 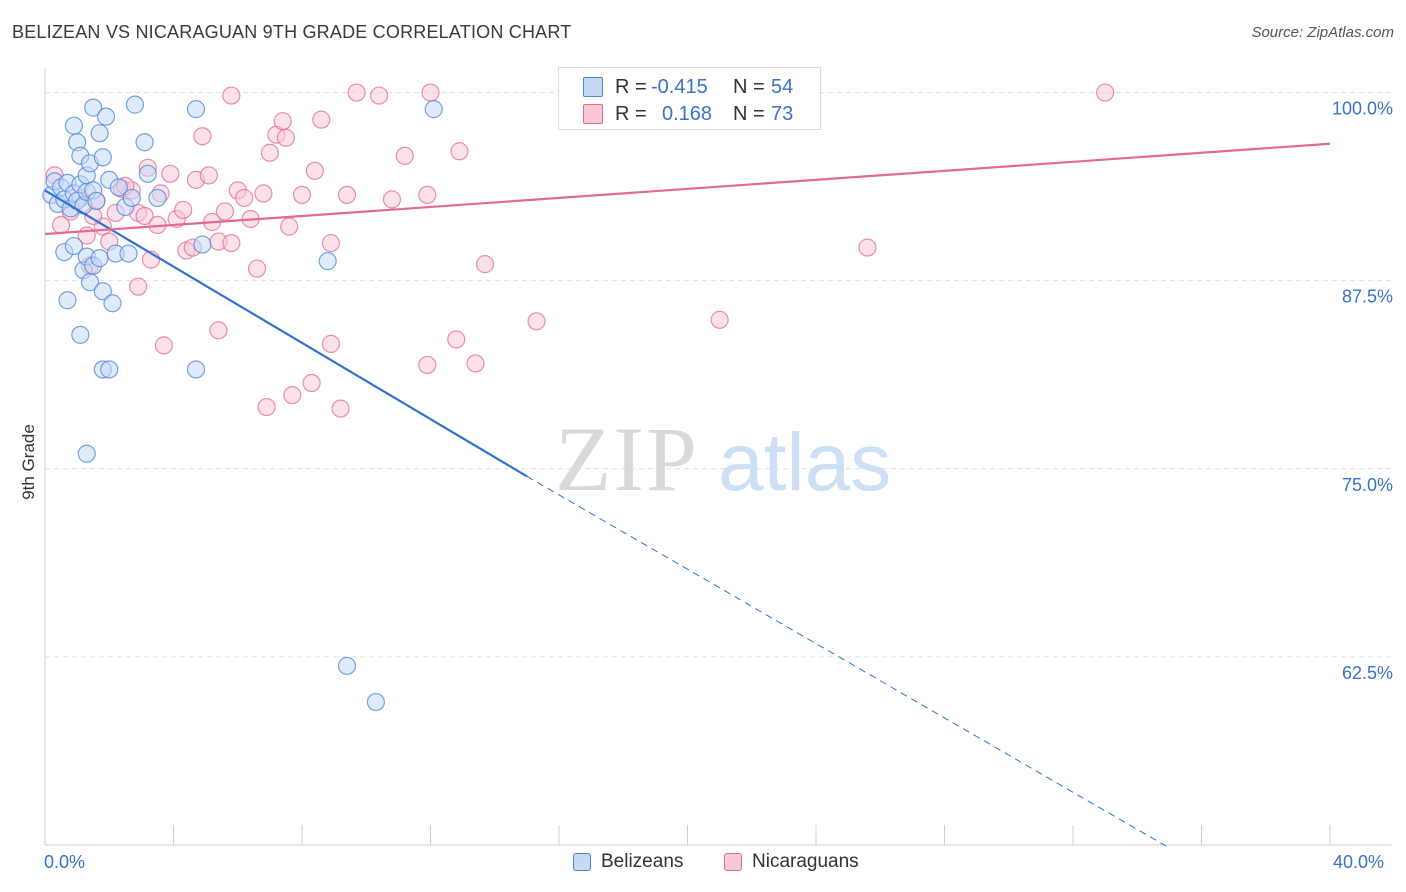 I want to click on watermark: ZIP atlas, so click(x=723, y=459).